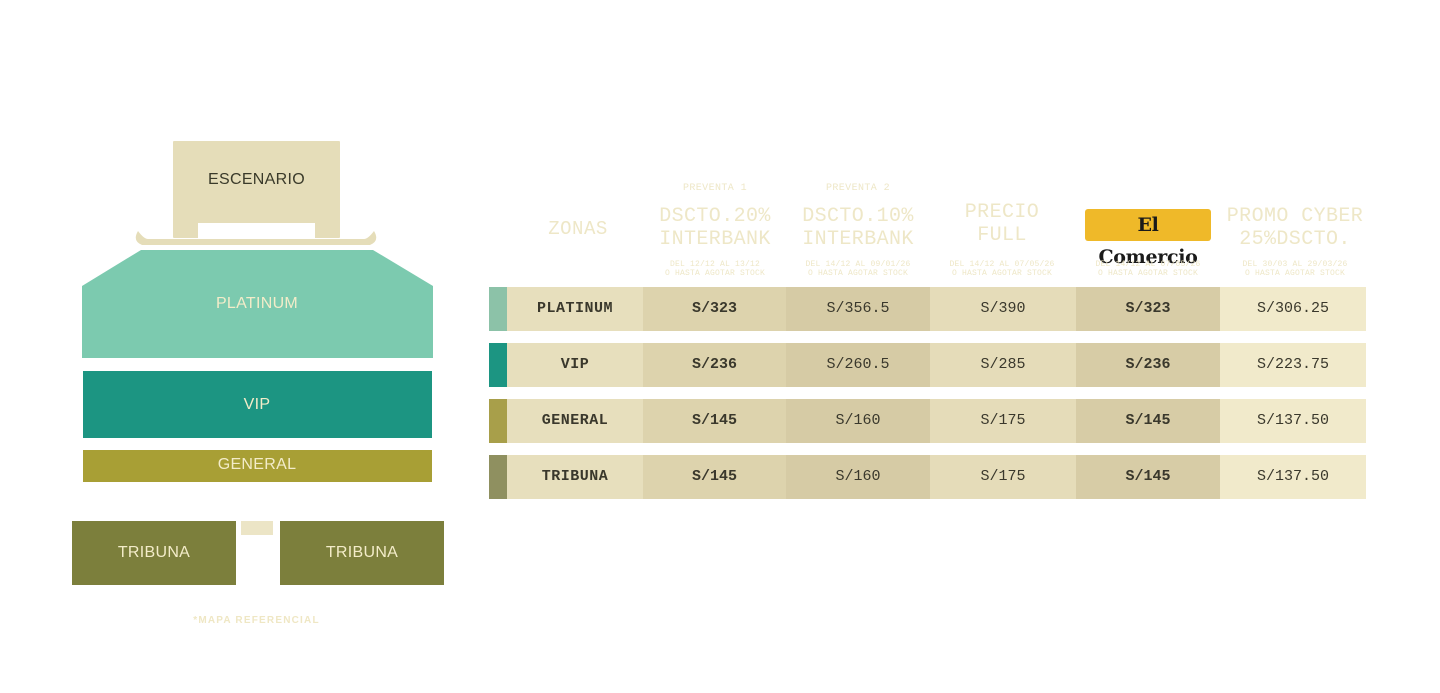 The height and width of the screenshot is (693, 1440). What do you see at coordinates (575, 365) in the screenshot?
I see `zone-name: VIP` at bounding box center [575, 365].